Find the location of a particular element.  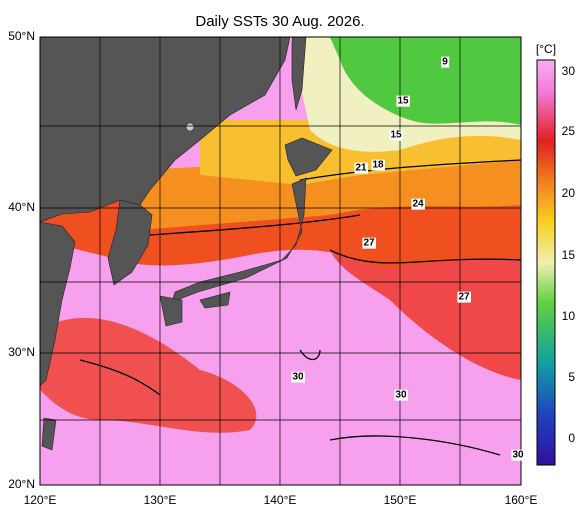

lon-labels: 120°E 130°E 140°E 150°E 160°E is located at coordinates (281, 500).